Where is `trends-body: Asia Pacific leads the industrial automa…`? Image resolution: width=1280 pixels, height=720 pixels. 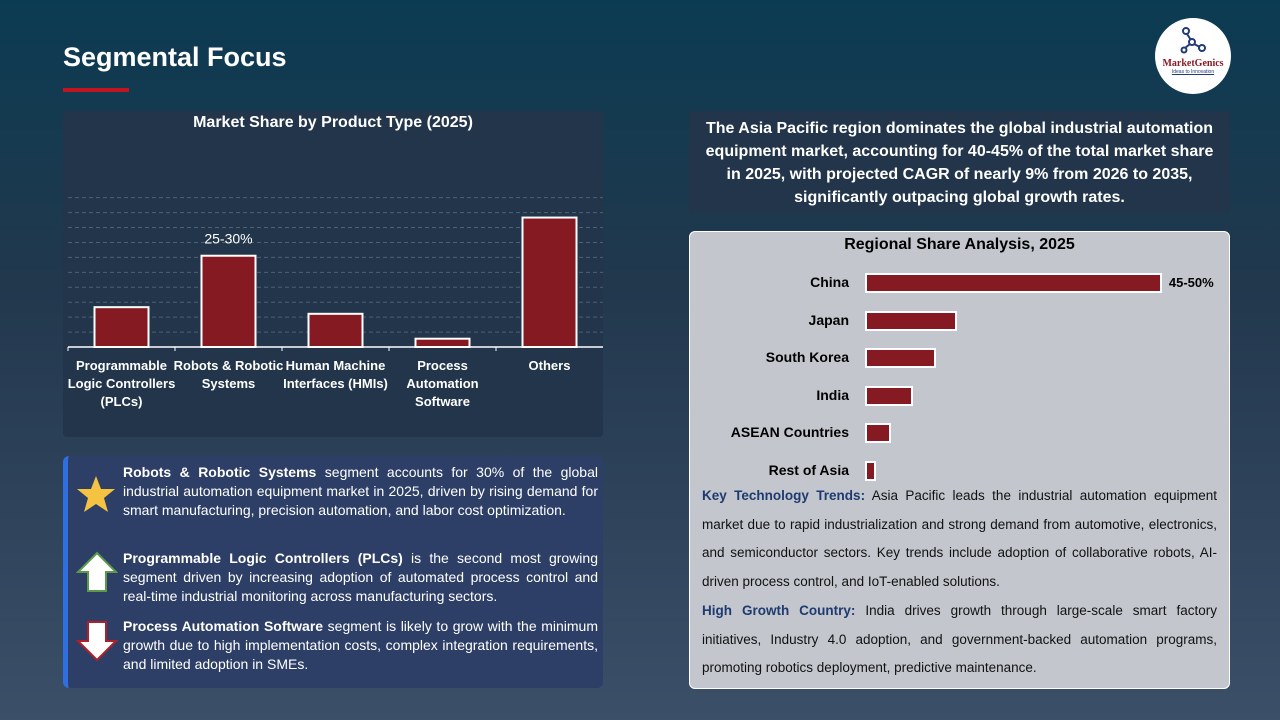
trends-body: Asia Pacific leads the industrial automa… is located at coordinates (959, 539).